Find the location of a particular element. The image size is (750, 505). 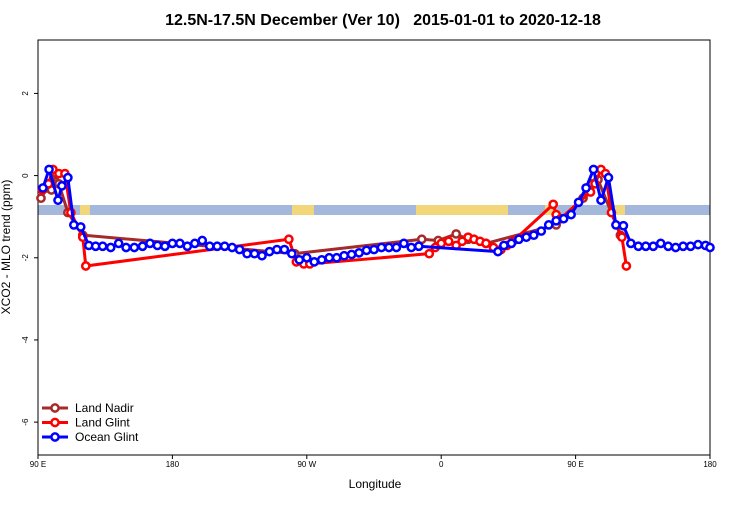

legend-label: Ocean Glint is located at coordinates (107, 437).